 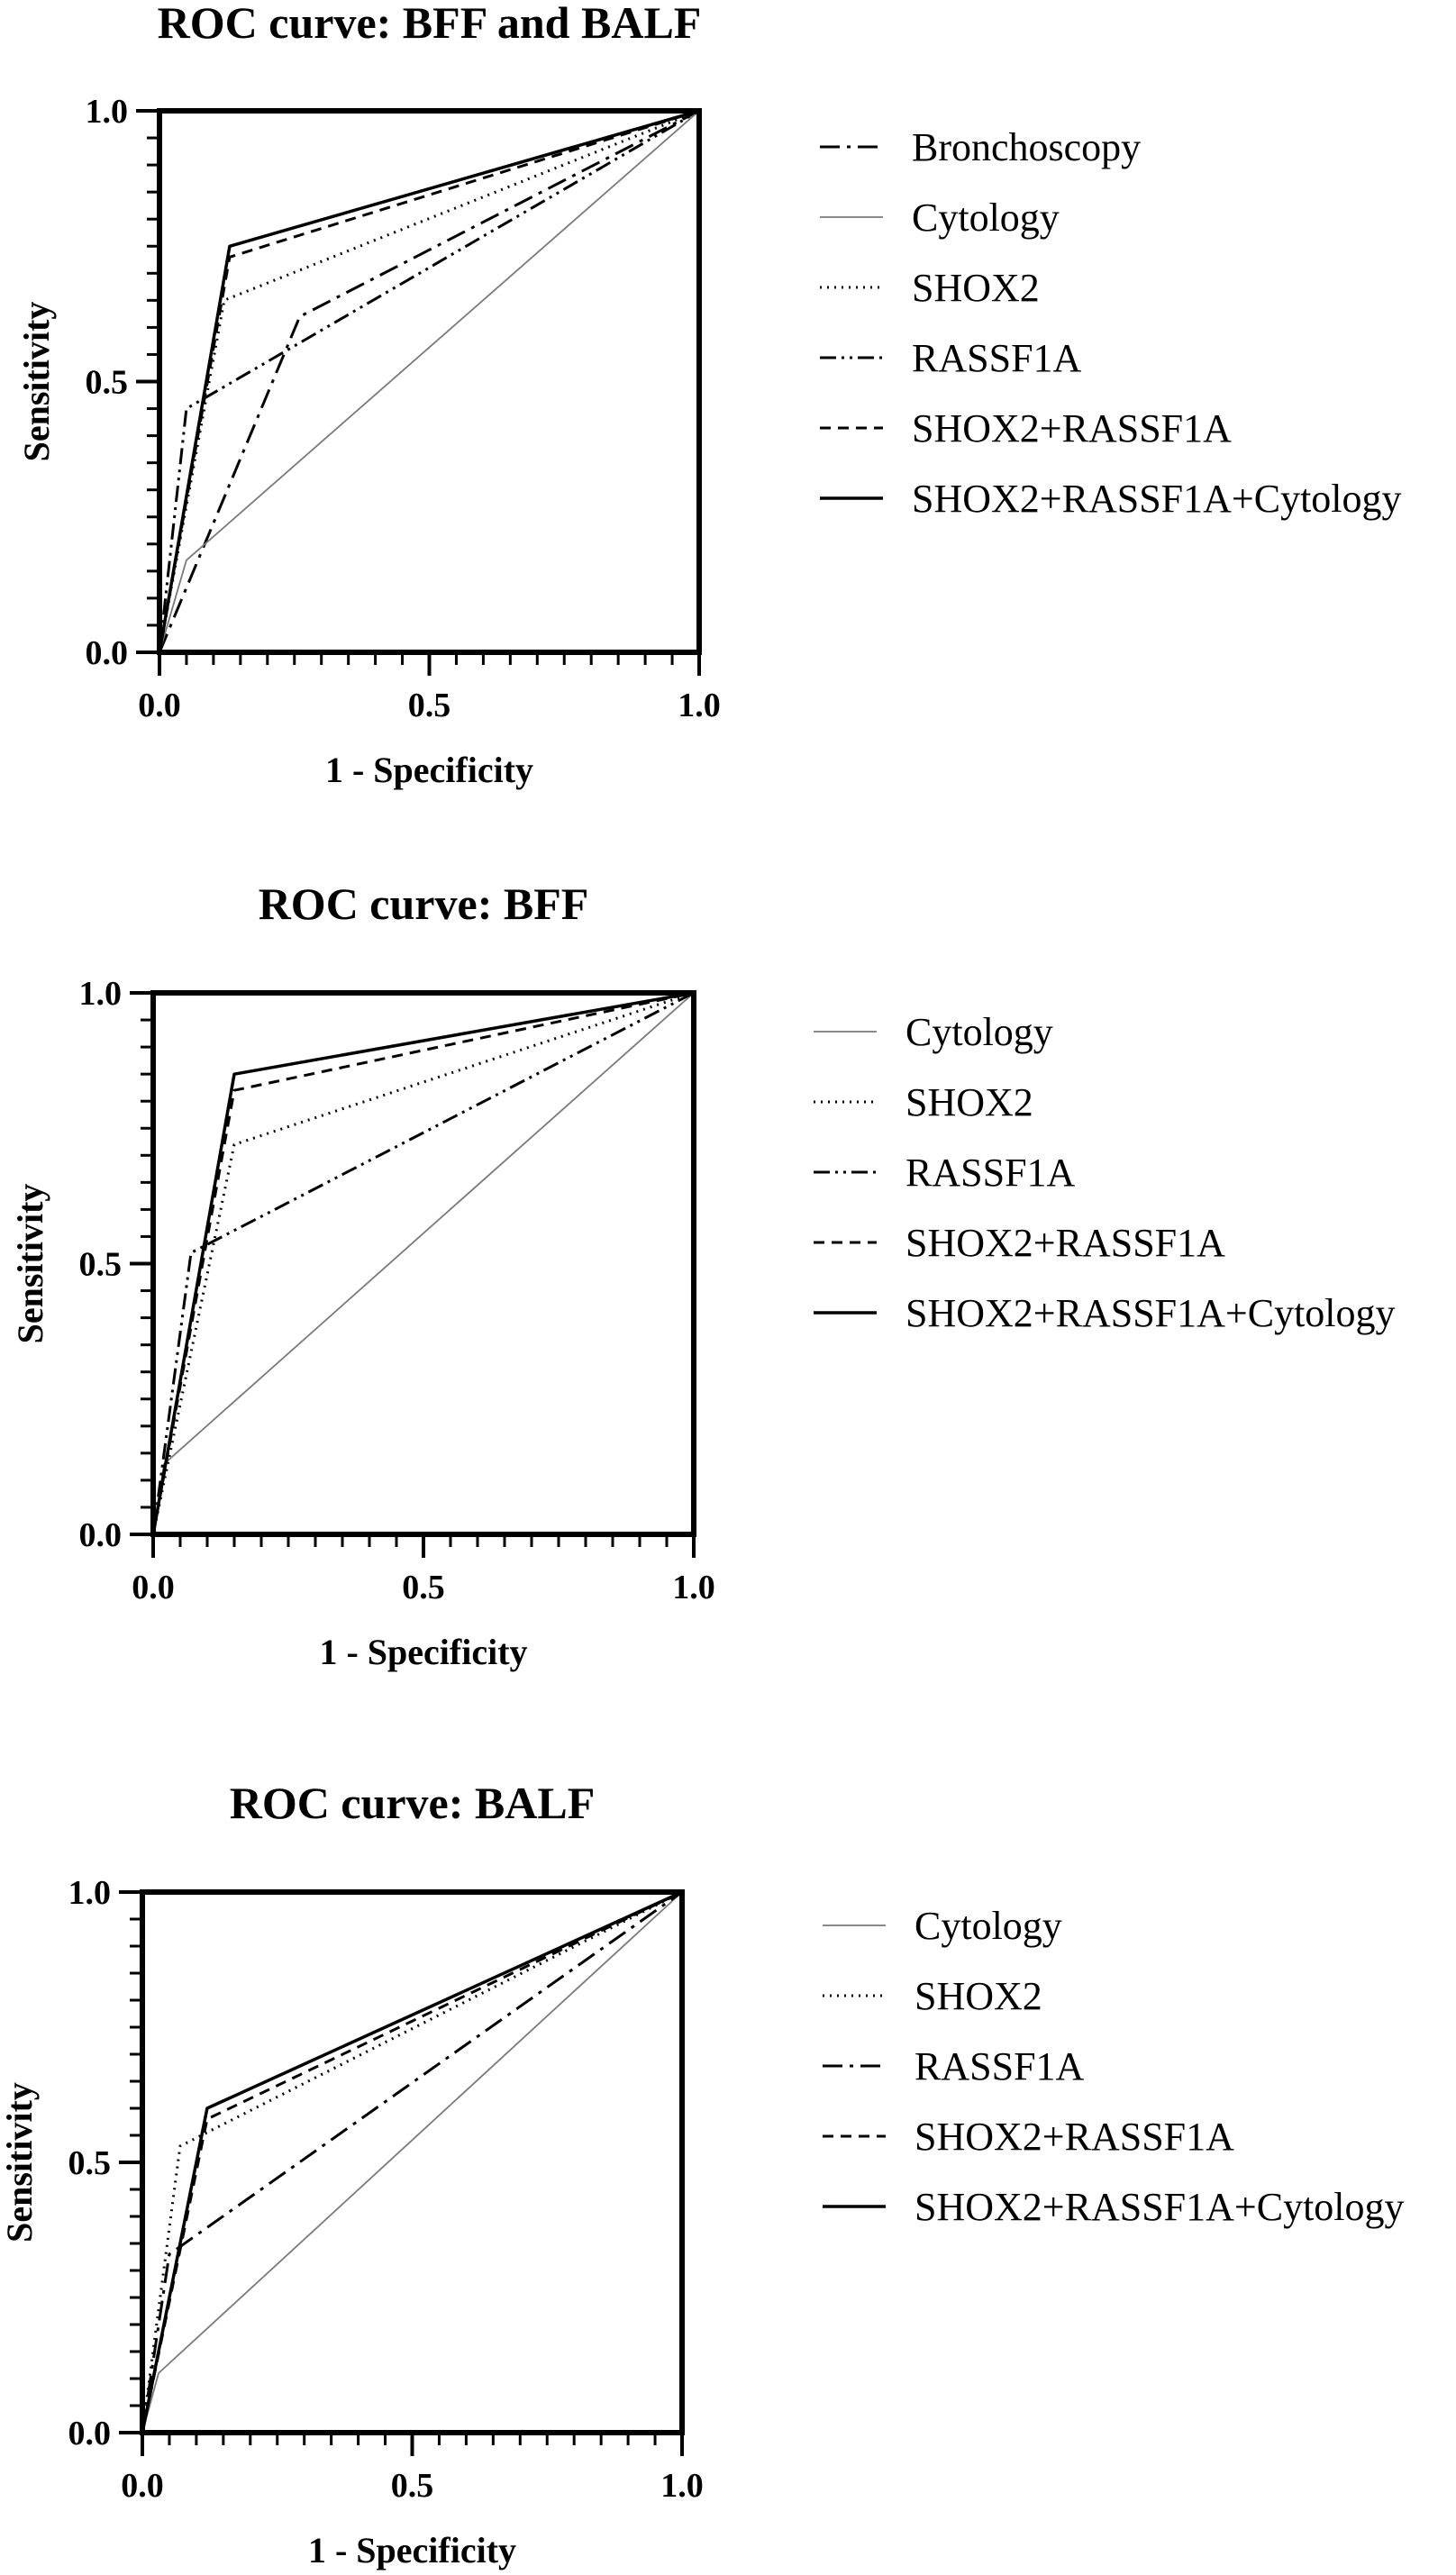 I want to click on chart-title: ROC curve: BFF, so click(x=424, y=904).